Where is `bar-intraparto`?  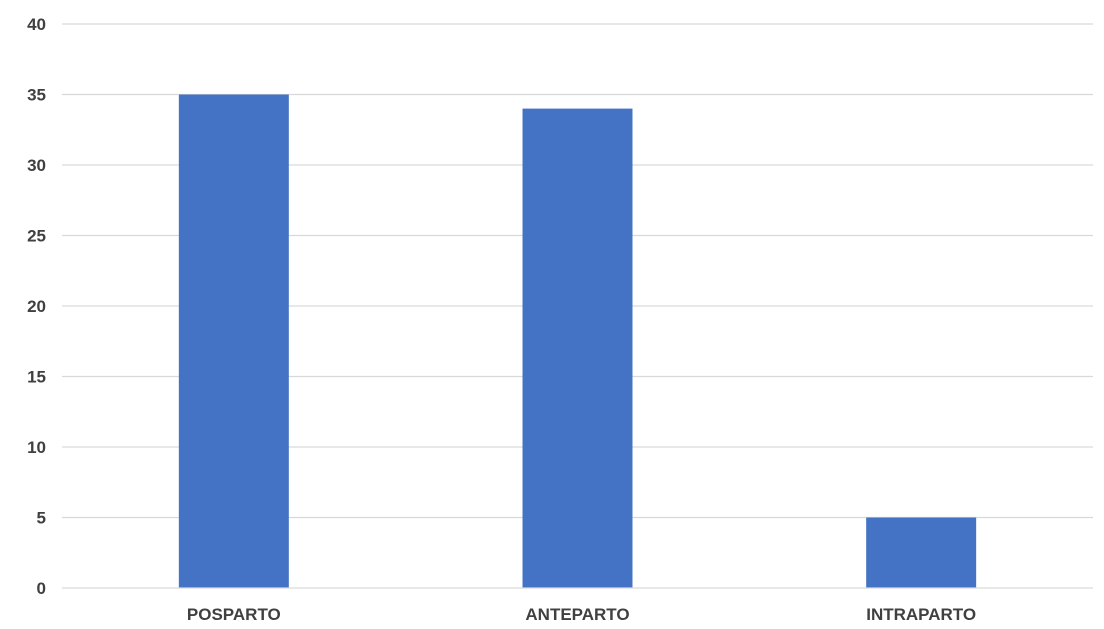
bar-intraparto is located at coordinates (921, 552).